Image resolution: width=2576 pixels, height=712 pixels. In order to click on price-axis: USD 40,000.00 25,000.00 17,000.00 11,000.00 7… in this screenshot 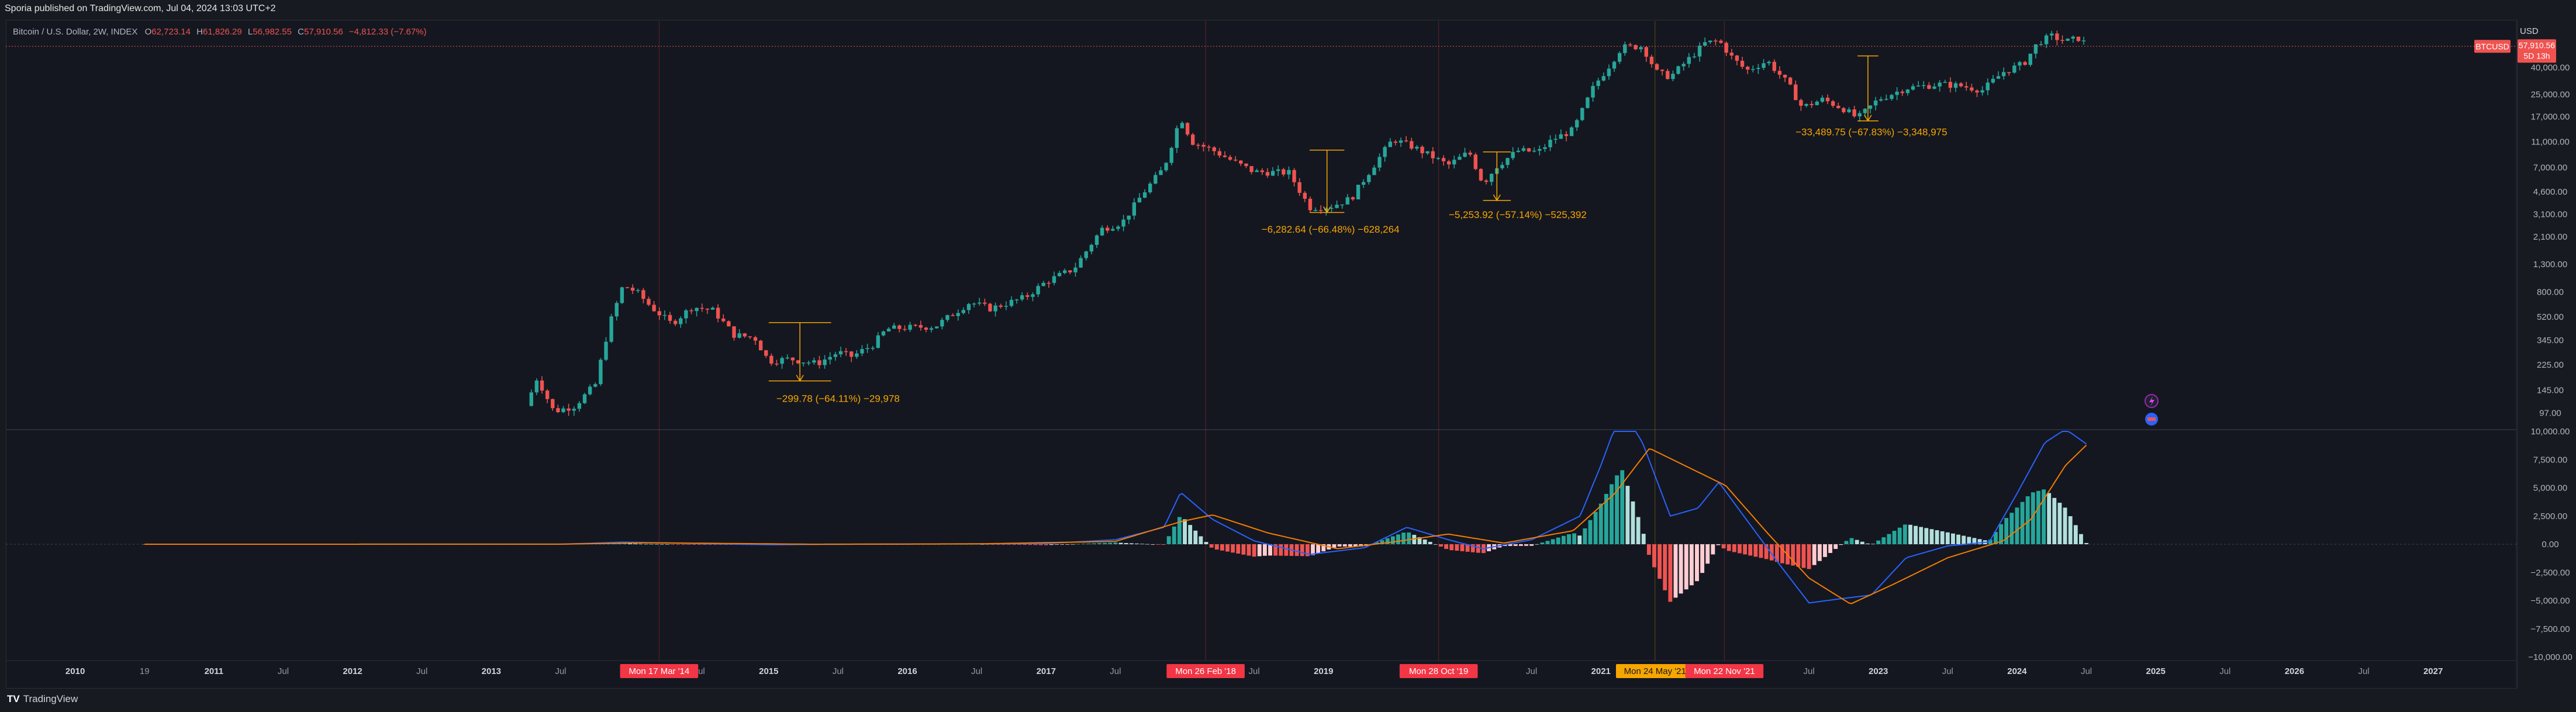, I will do `click(2522, 222)`.